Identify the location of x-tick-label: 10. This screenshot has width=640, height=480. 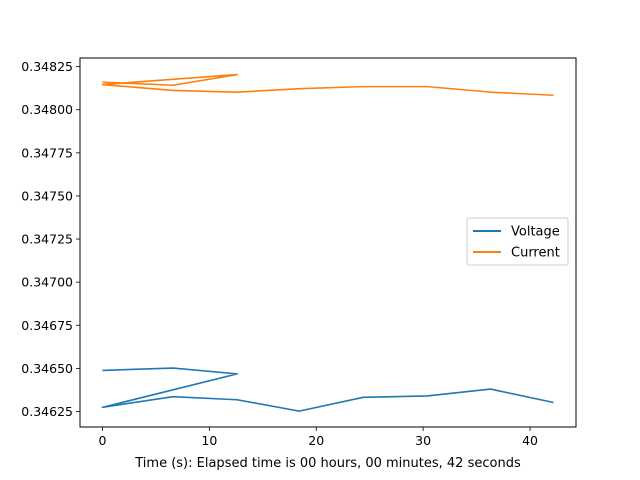
(209, 440).